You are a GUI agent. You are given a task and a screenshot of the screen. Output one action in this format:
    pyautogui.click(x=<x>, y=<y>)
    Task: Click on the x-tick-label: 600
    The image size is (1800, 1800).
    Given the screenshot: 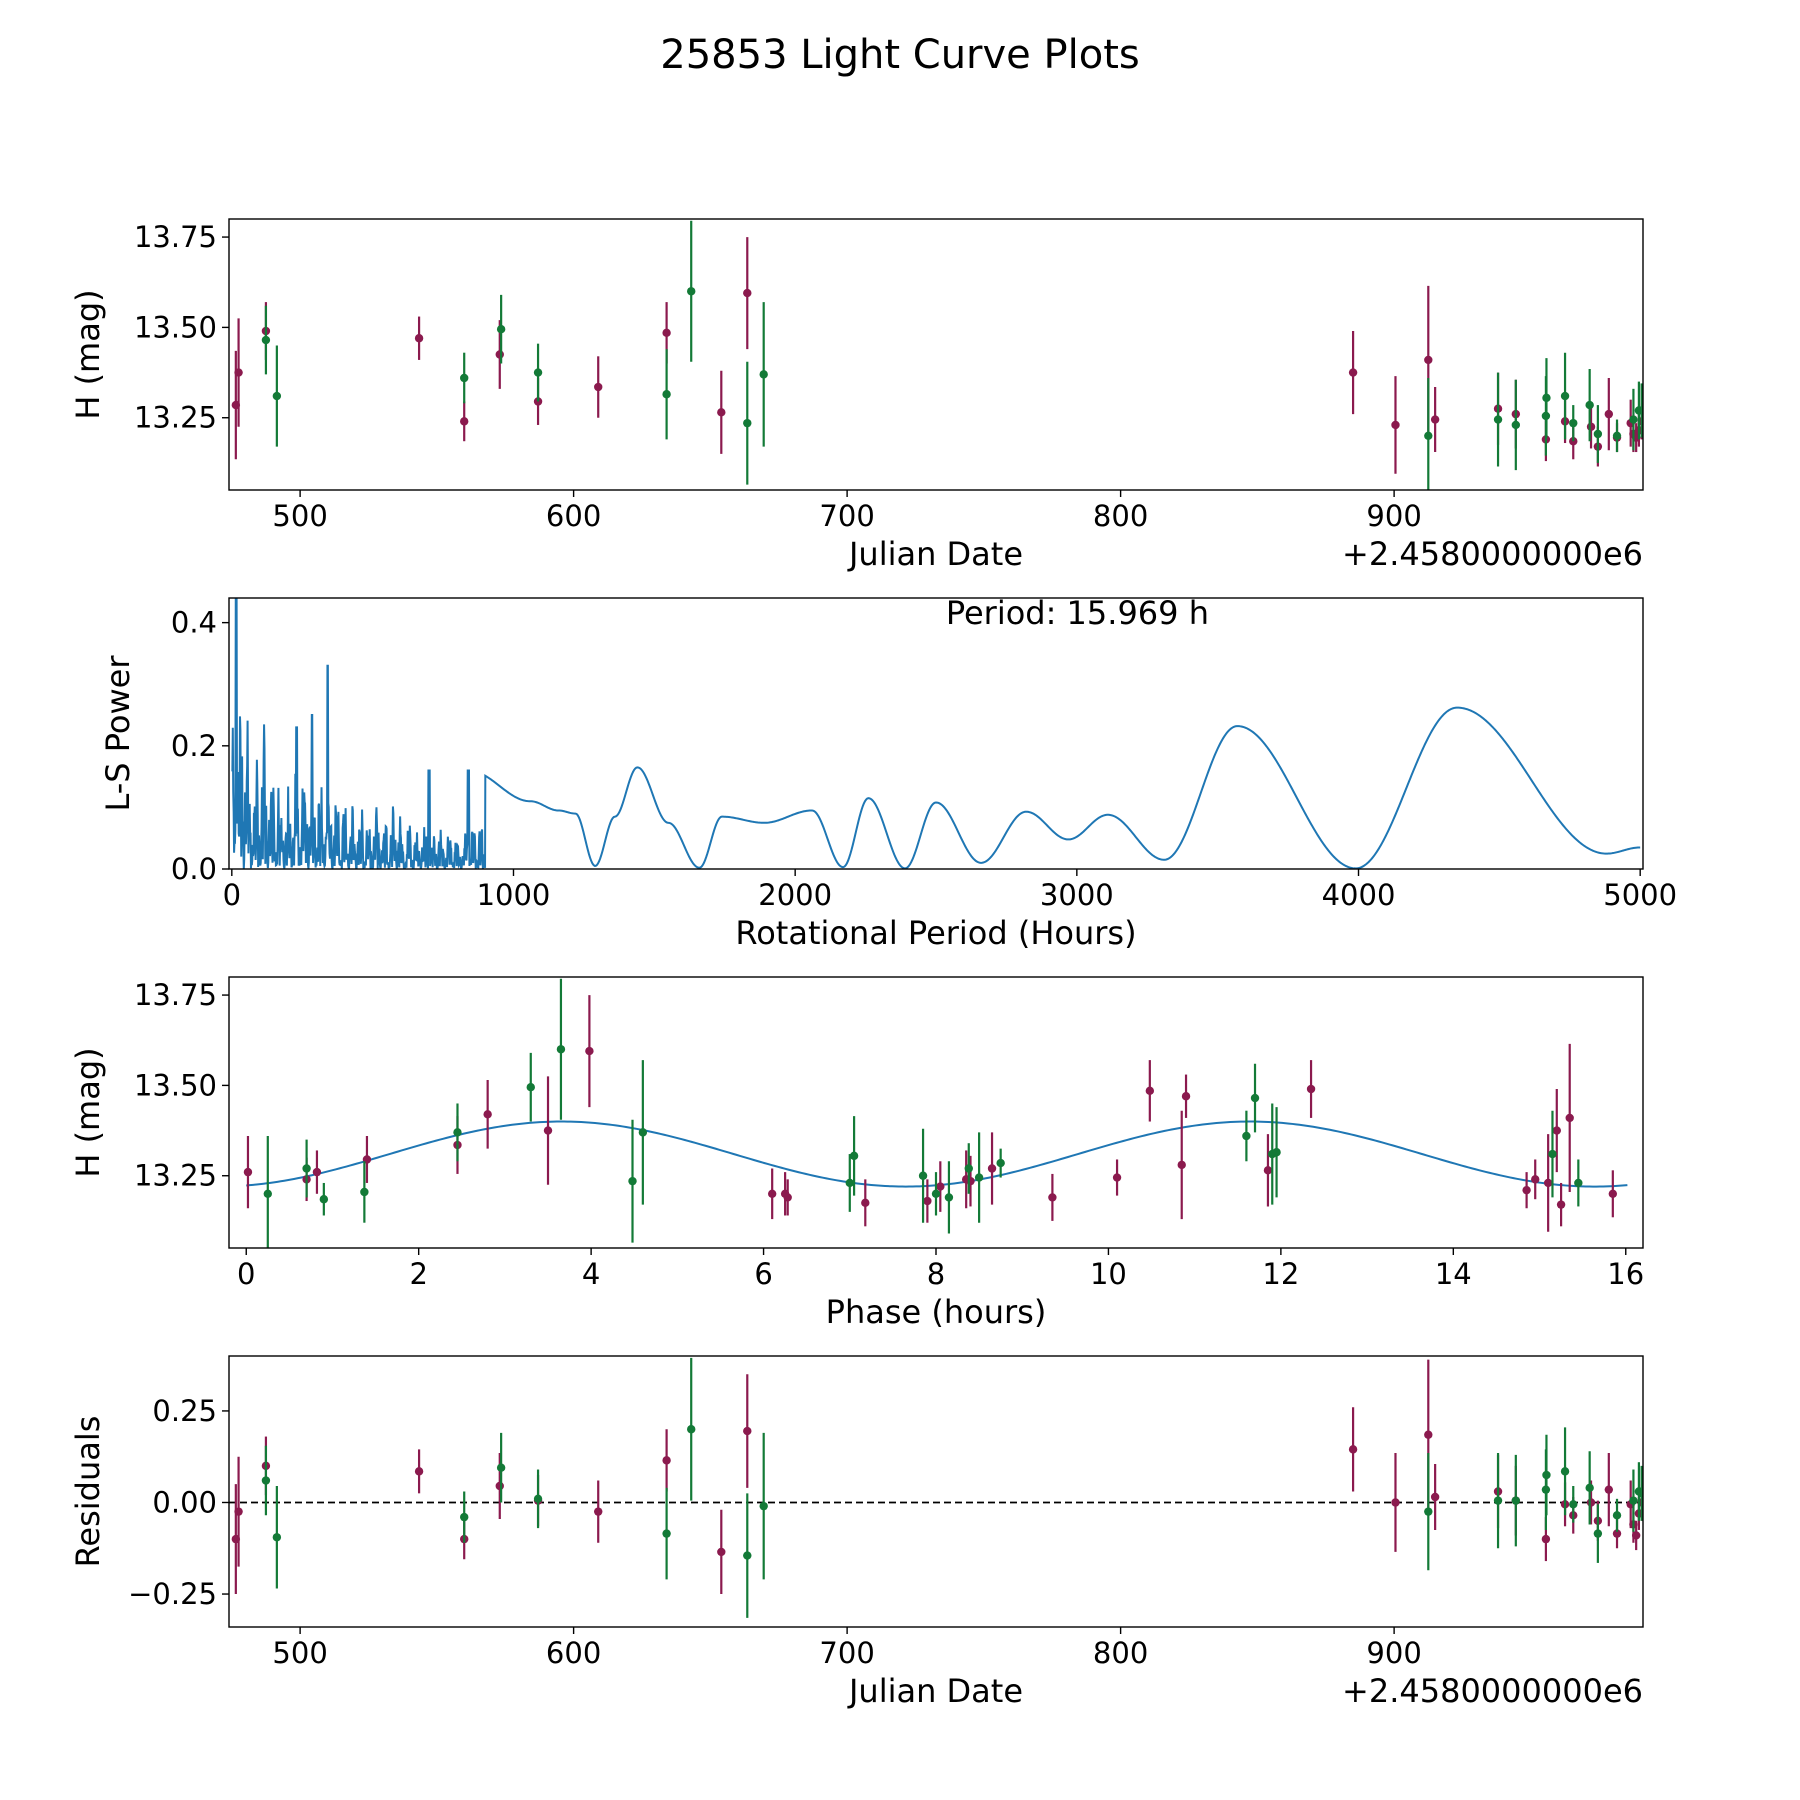 What is the action you would take?
    pyautogui.click(x=573, y=516)
    